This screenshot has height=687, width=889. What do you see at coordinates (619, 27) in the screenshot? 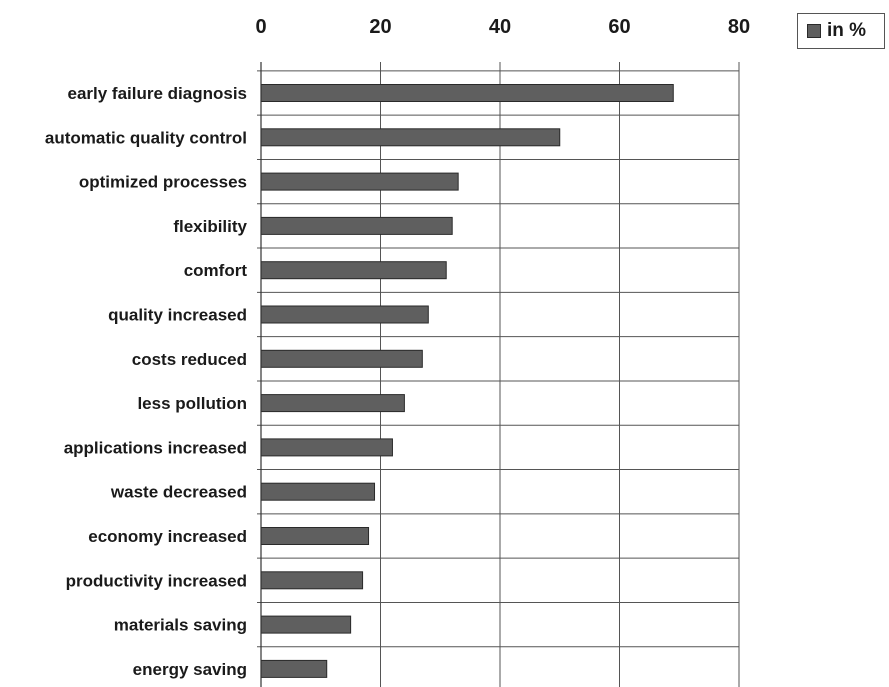
I see `x-tick-label: 60` at bounding box center [619, 27].